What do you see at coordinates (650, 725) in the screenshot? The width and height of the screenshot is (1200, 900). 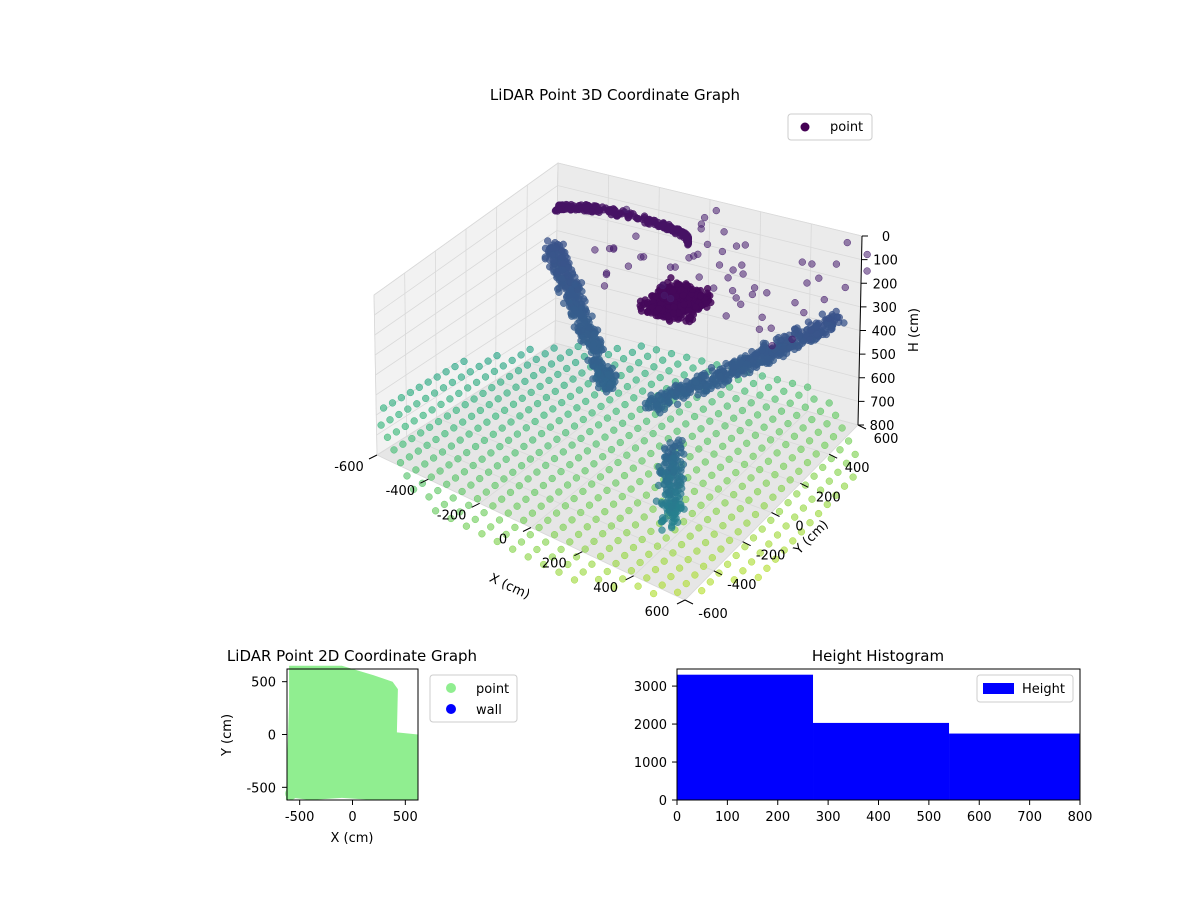 I see `y-tick-label-hist: 2000` at bounding box center [650, 725].